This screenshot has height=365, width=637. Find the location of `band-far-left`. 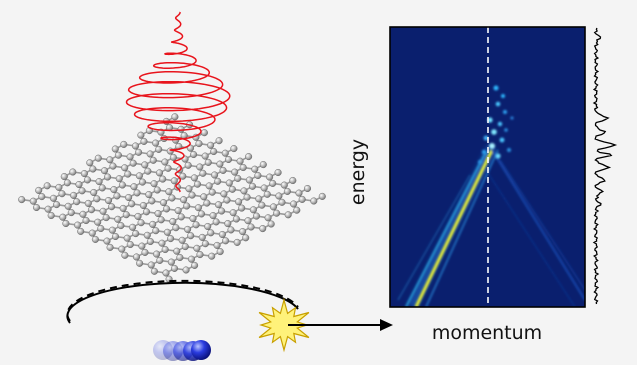

band-far-left is located at coordinates (434, 237).